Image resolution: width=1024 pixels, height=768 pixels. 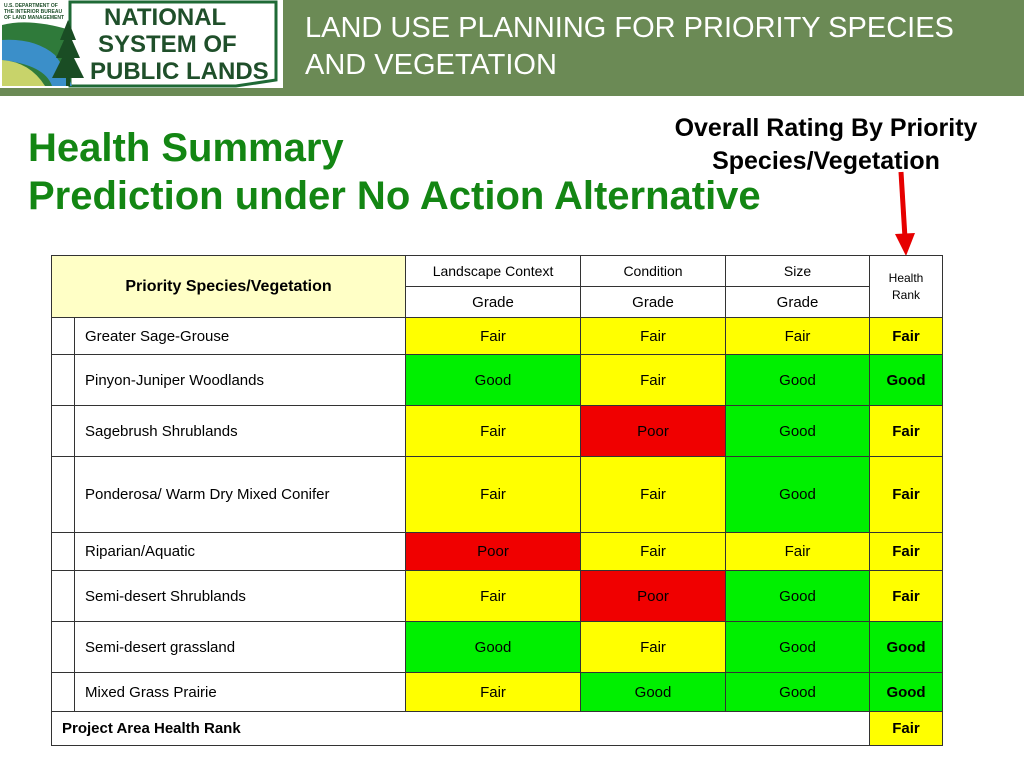 I want to click on header-condition: Condition, so click(x=653, y=271).